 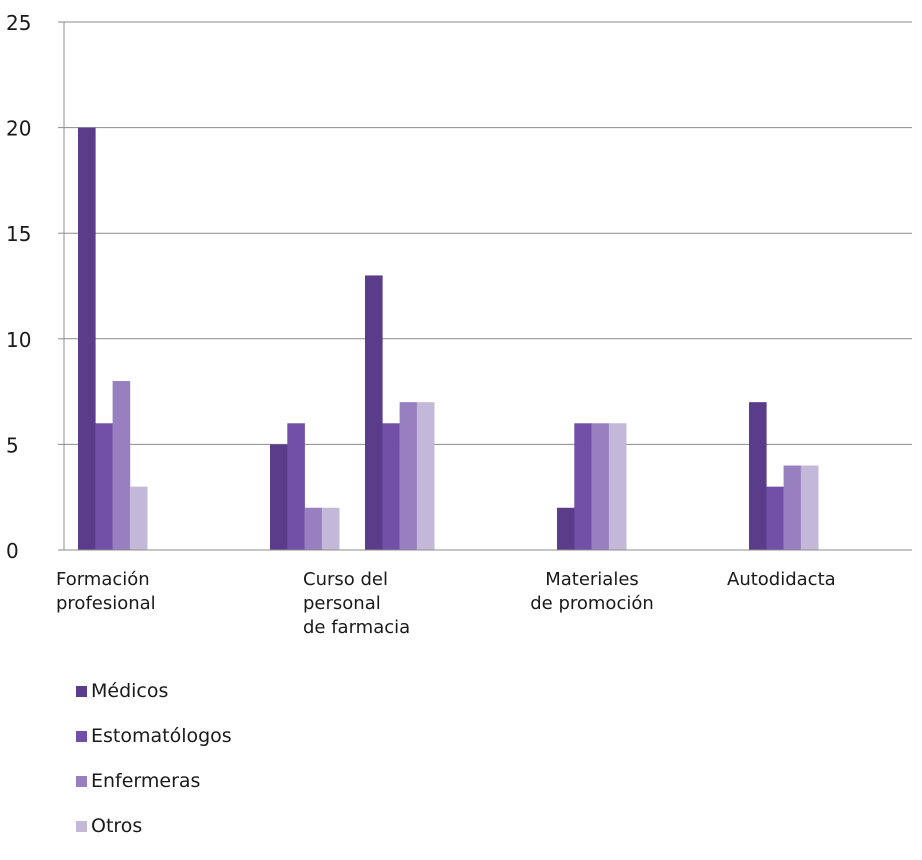 I want to click on x-tick-label: Formación profesional, so click(x=106, y=591).